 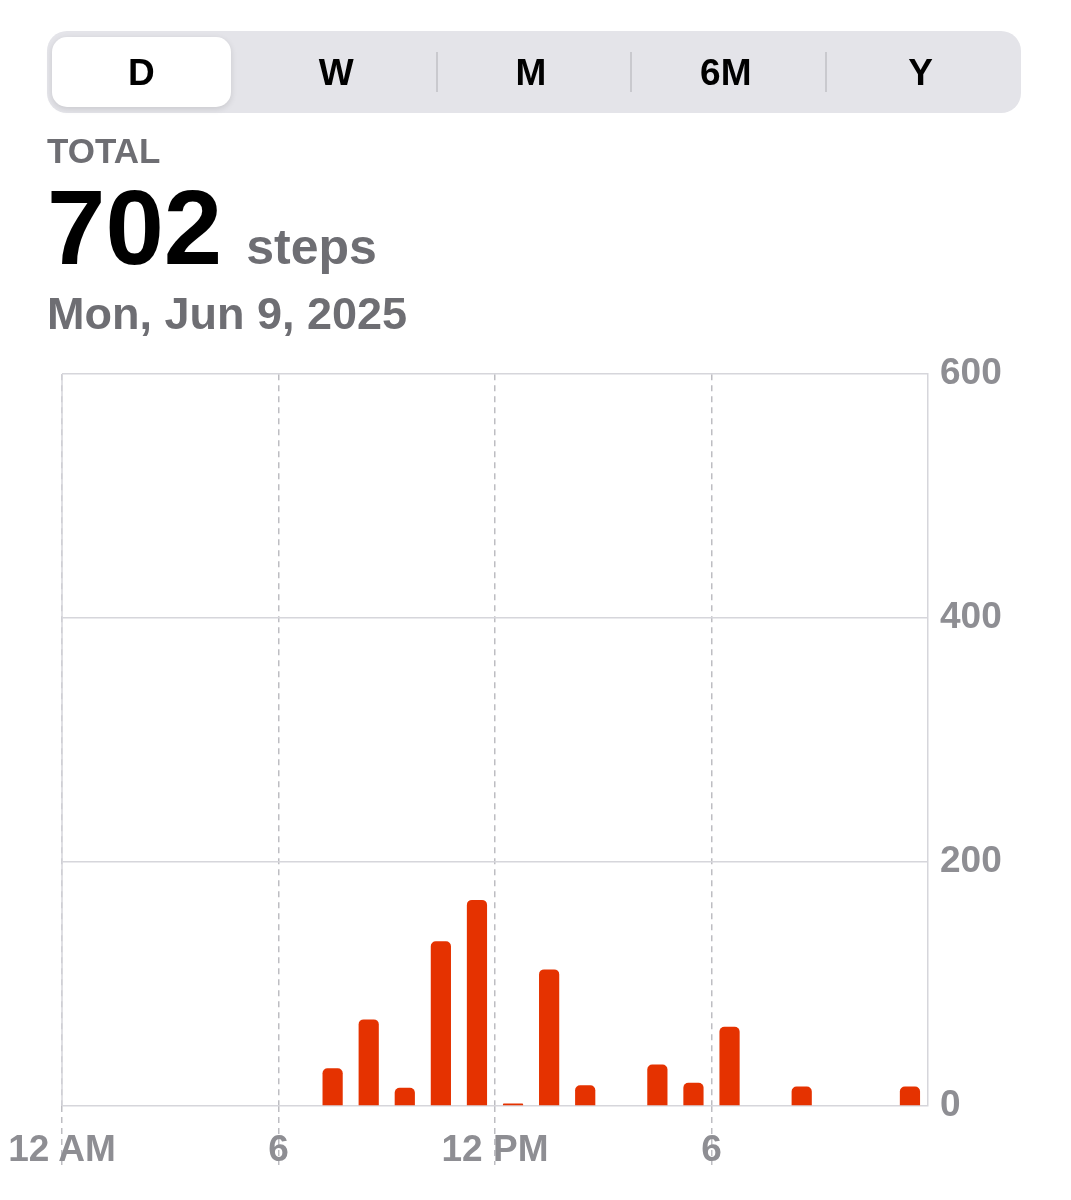 What do you see at coordinates (495, 1149) in the screenshot?
I see `x-tick-label: 12 PM` at bounding box center [495, 1149].